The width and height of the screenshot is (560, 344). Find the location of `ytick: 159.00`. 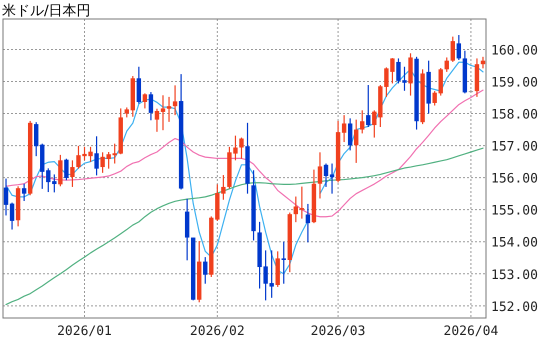

ytick: 159.00 is located at coordinates (514, 83).